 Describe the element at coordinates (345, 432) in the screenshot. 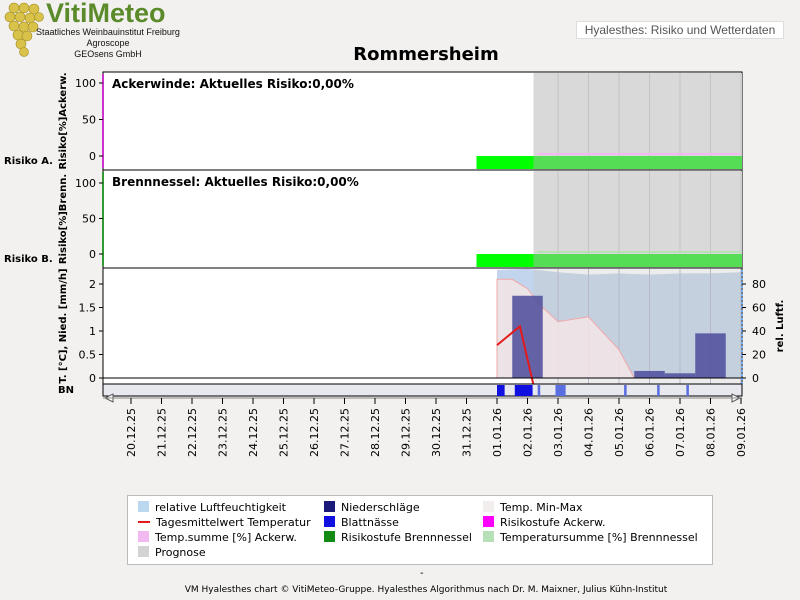

I see `x-tick-label: 27.12.25` at that location.